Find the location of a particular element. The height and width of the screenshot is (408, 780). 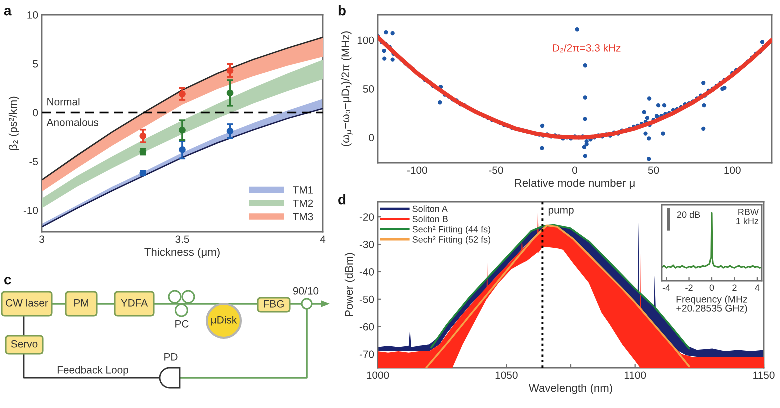

legend-label: Soliton A is located at coordinates (430, 209).